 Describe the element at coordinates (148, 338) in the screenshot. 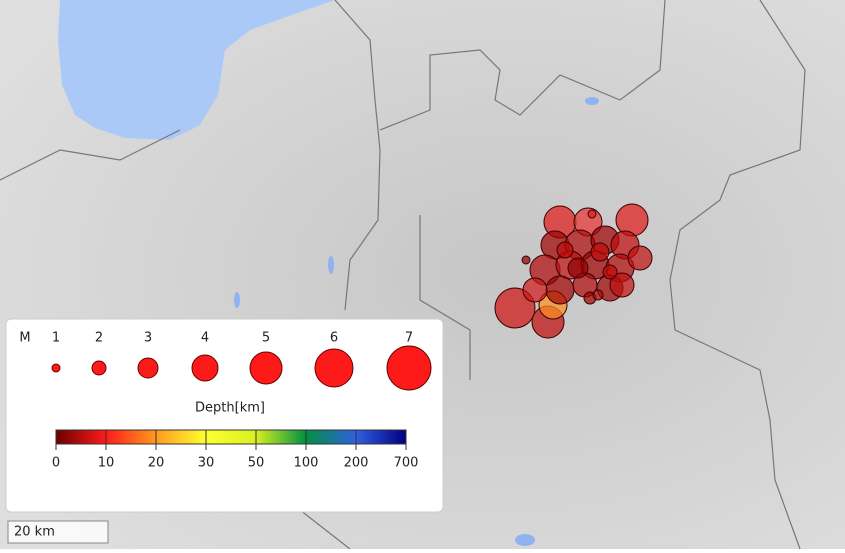

I see `magnitude-tick-label: 3` at that location.